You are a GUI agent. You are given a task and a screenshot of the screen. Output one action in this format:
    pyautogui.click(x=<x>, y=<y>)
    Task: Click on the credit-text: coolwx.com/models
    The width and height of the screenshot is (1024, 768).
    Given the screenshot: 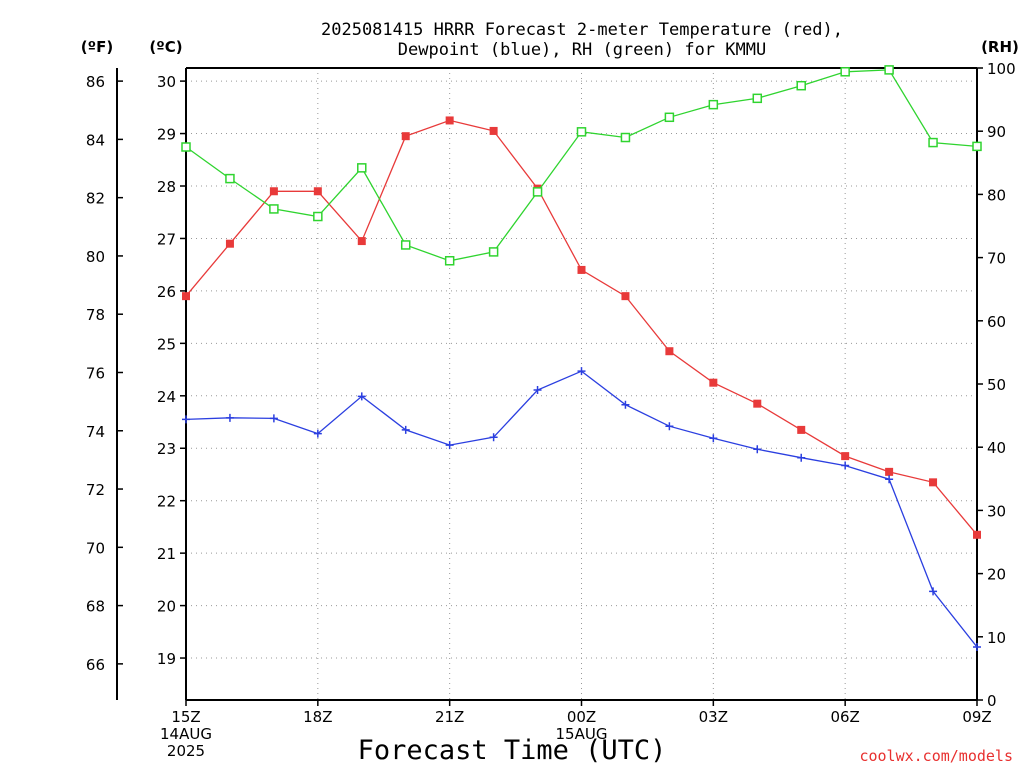 What is the action you would take?
    pyautogui.click(x=936, y=756)
    